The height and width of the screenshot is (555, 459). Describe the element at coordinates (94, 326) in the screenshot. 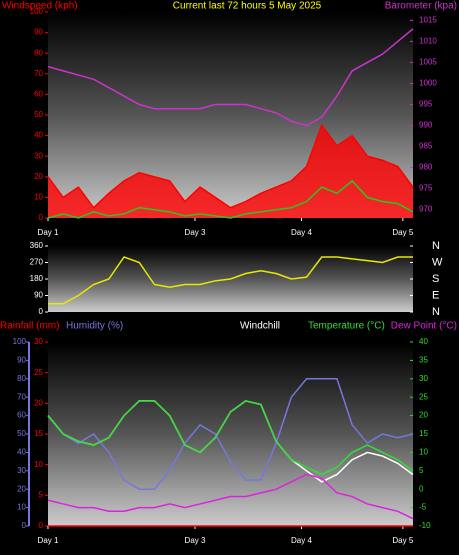

I see `series-name: Humidity (%)` at that location.